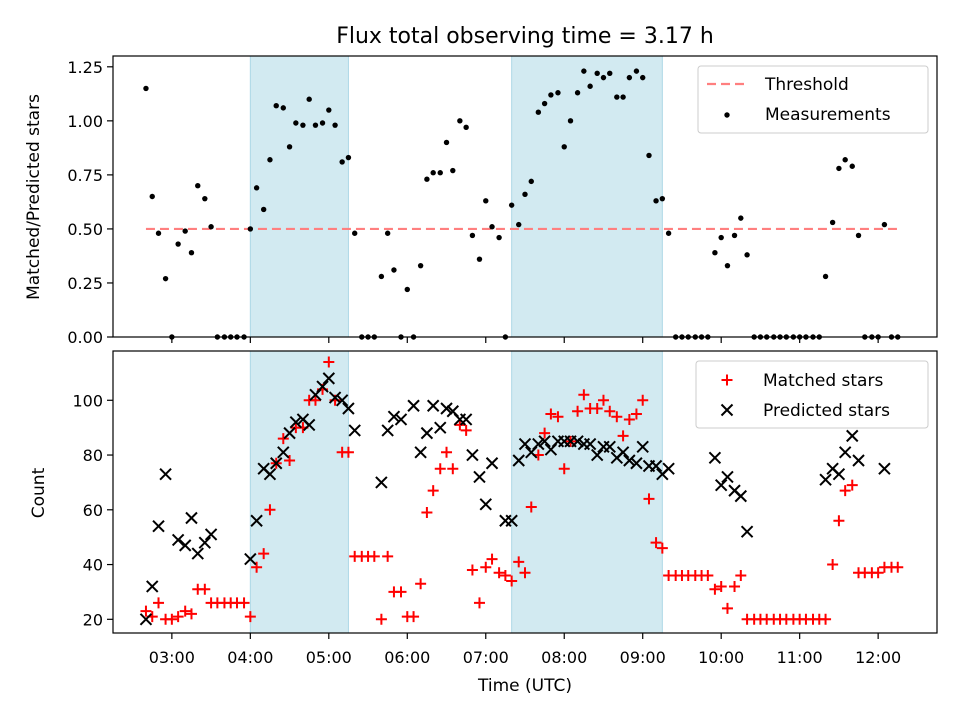 The height and width of the screenshot is (720, 960). What do you see at coordinates (85, 283) in the screenshot?
I see `y-tick-label: 0.25` at bounding box center [85, 283].